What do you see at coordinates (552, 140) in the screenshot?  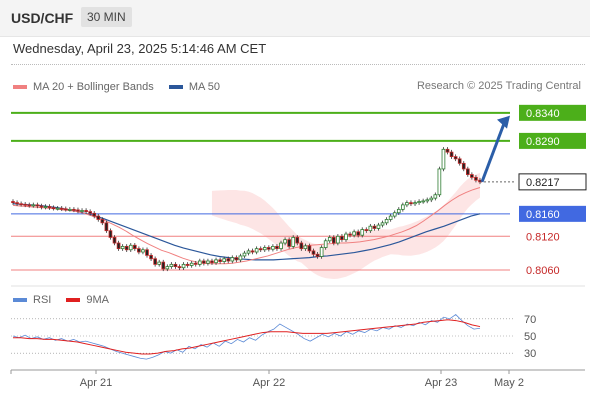 I see `level-label-bg-0.8290` at bounding box center [552, 140].